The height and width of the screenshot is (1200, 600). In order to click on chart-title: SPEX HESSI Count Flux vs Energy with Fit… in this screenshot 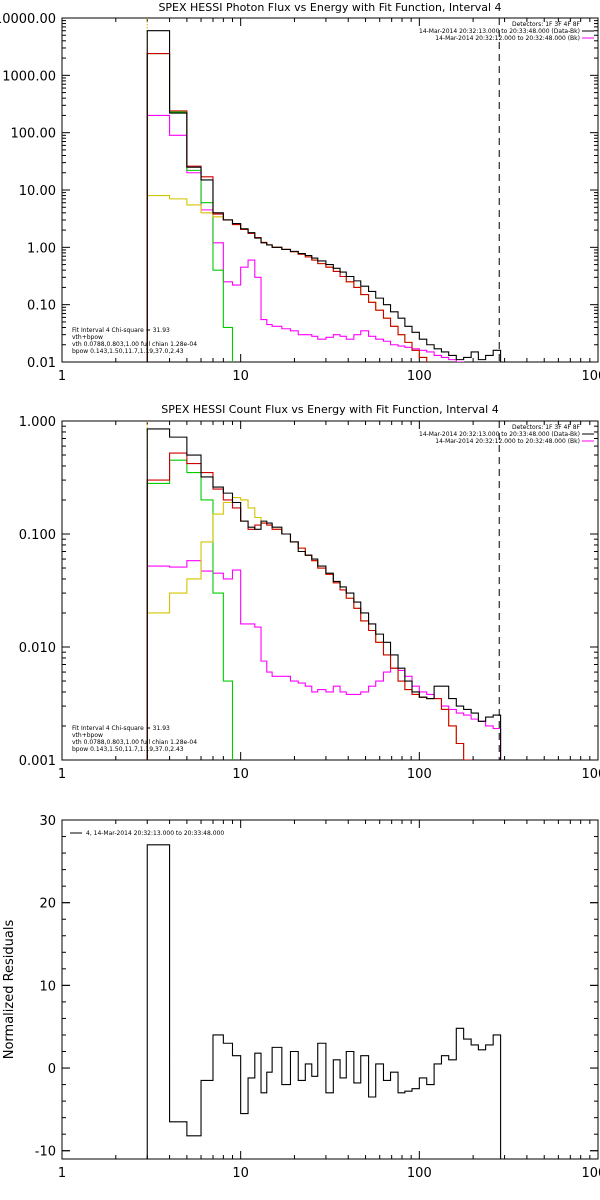, I will do `click(329, 409)`.